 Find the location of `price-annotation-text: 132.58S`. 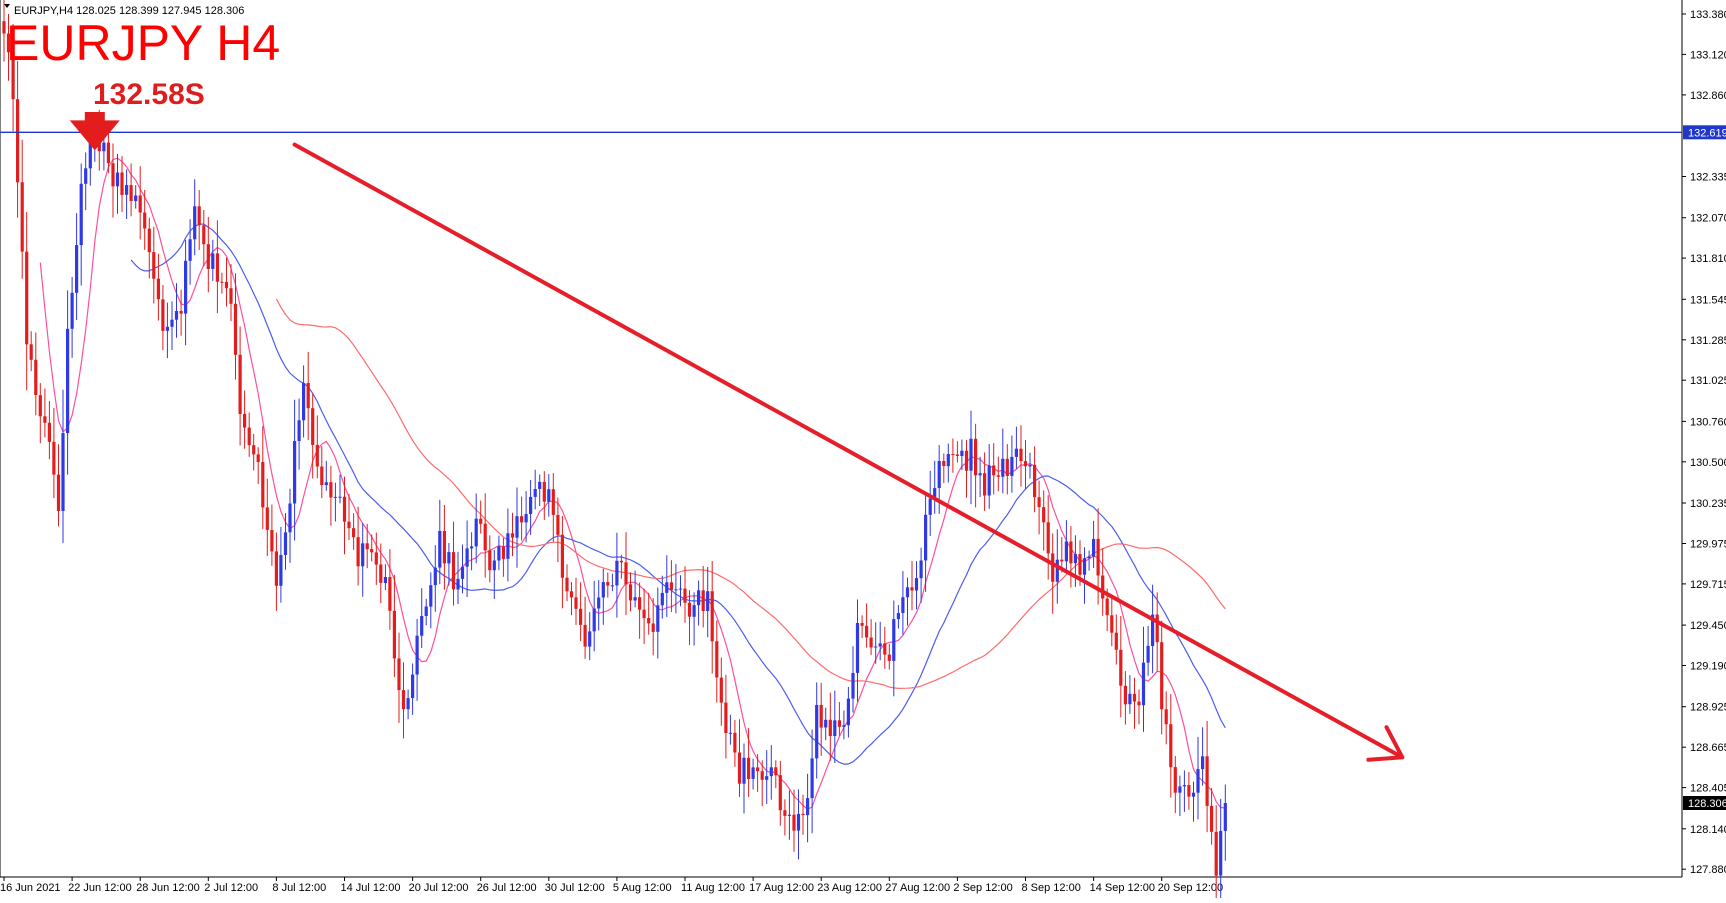

price-annotation-text: 132.58S is located at coordinates (149, 94).